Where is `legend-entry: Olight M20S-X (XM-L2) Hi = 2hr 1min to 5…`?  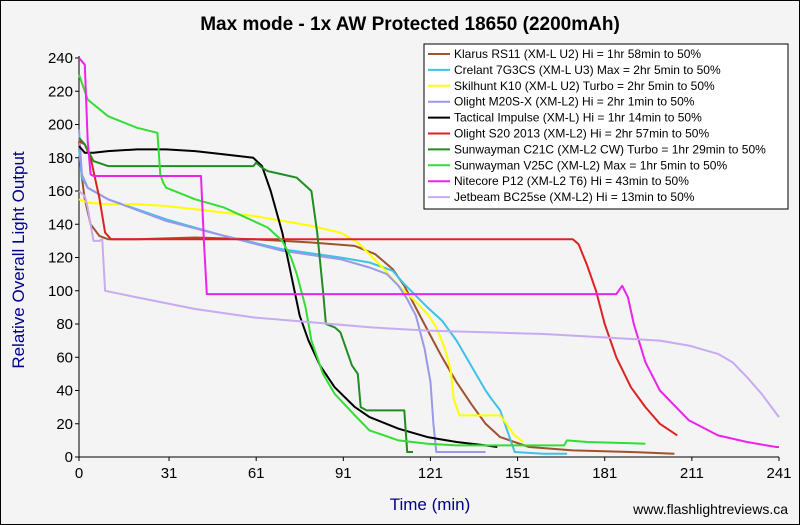 legend-entry: Olight M20S-X (XM-L2) Hi = 2hr 1min to 5… is located at coordinates (574, 102).